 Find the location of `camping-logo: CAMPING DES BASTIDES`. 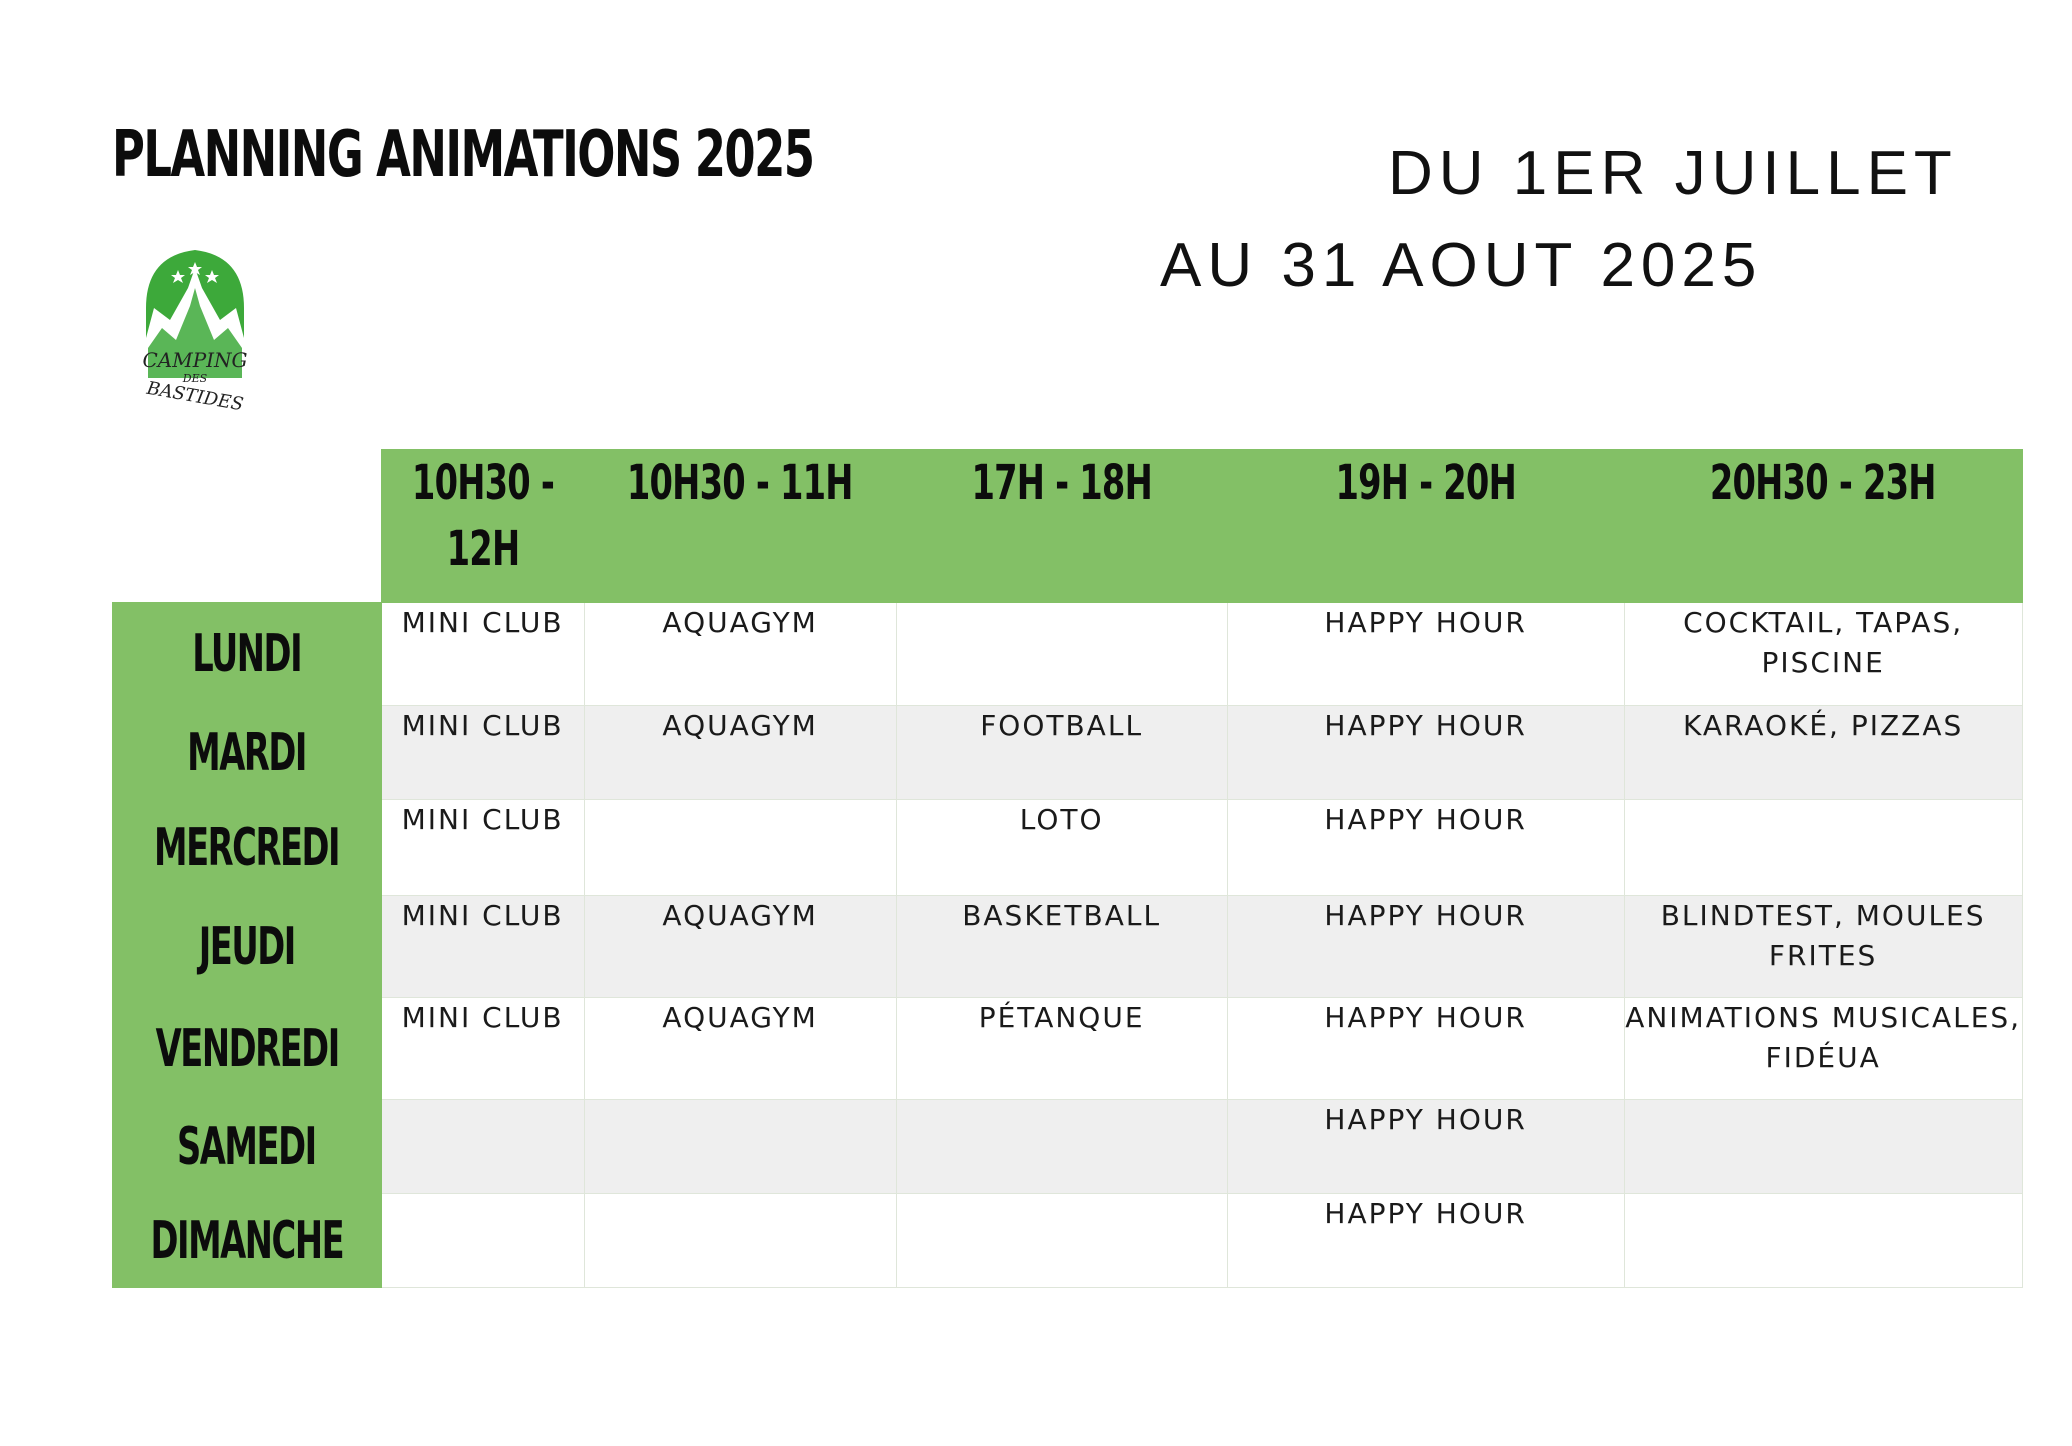

camping-logo: CAMPING DES BASTIDES is located at coordinates (195, 332).